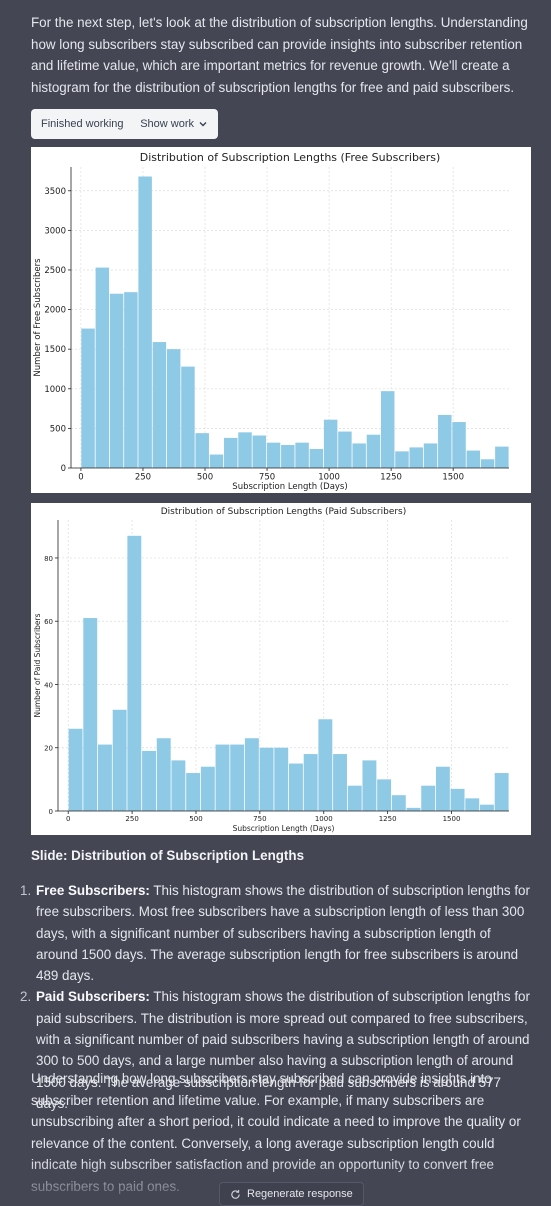  What do you see at coordinates (68, 819) in the screenshot?
I see `x-tick-label: 0` at bounding box center [68, 819].